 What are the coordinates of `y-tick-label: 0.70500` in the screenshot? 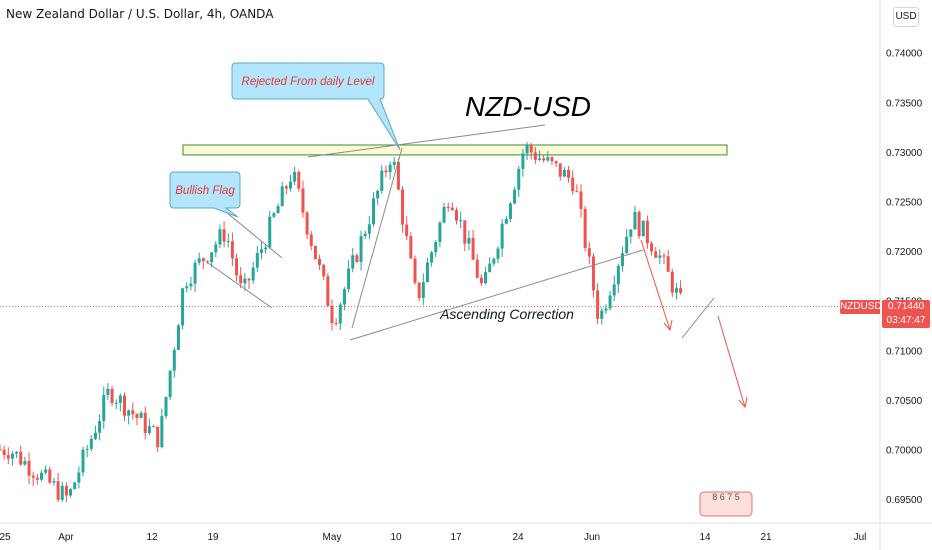 It's located at (904, 401).